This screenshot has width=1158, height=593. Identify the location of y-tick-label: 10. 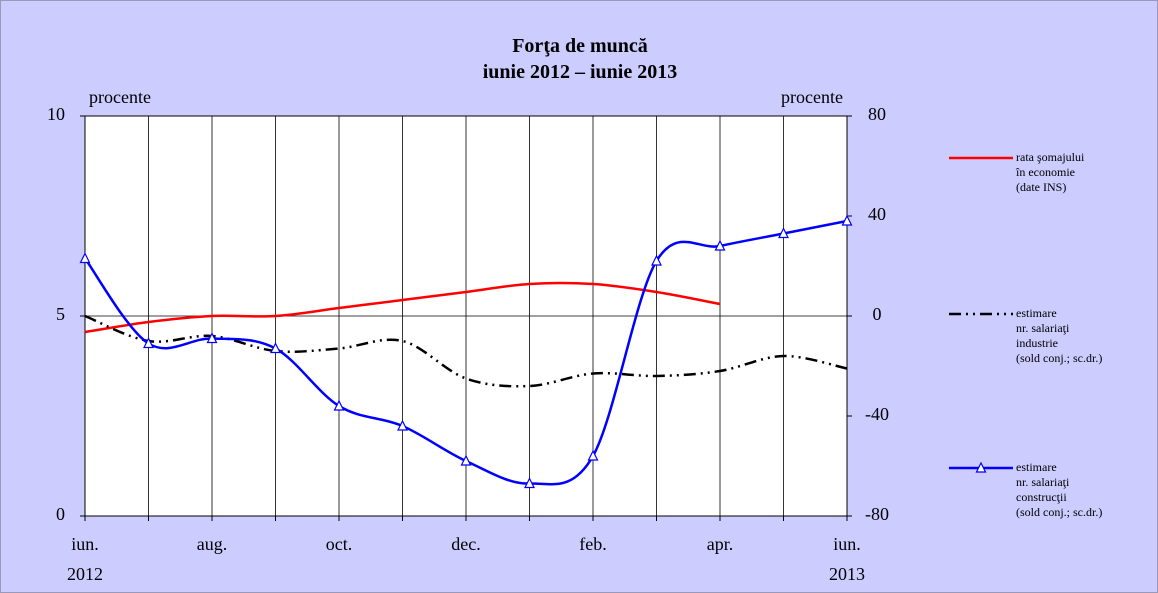
(56, 114).